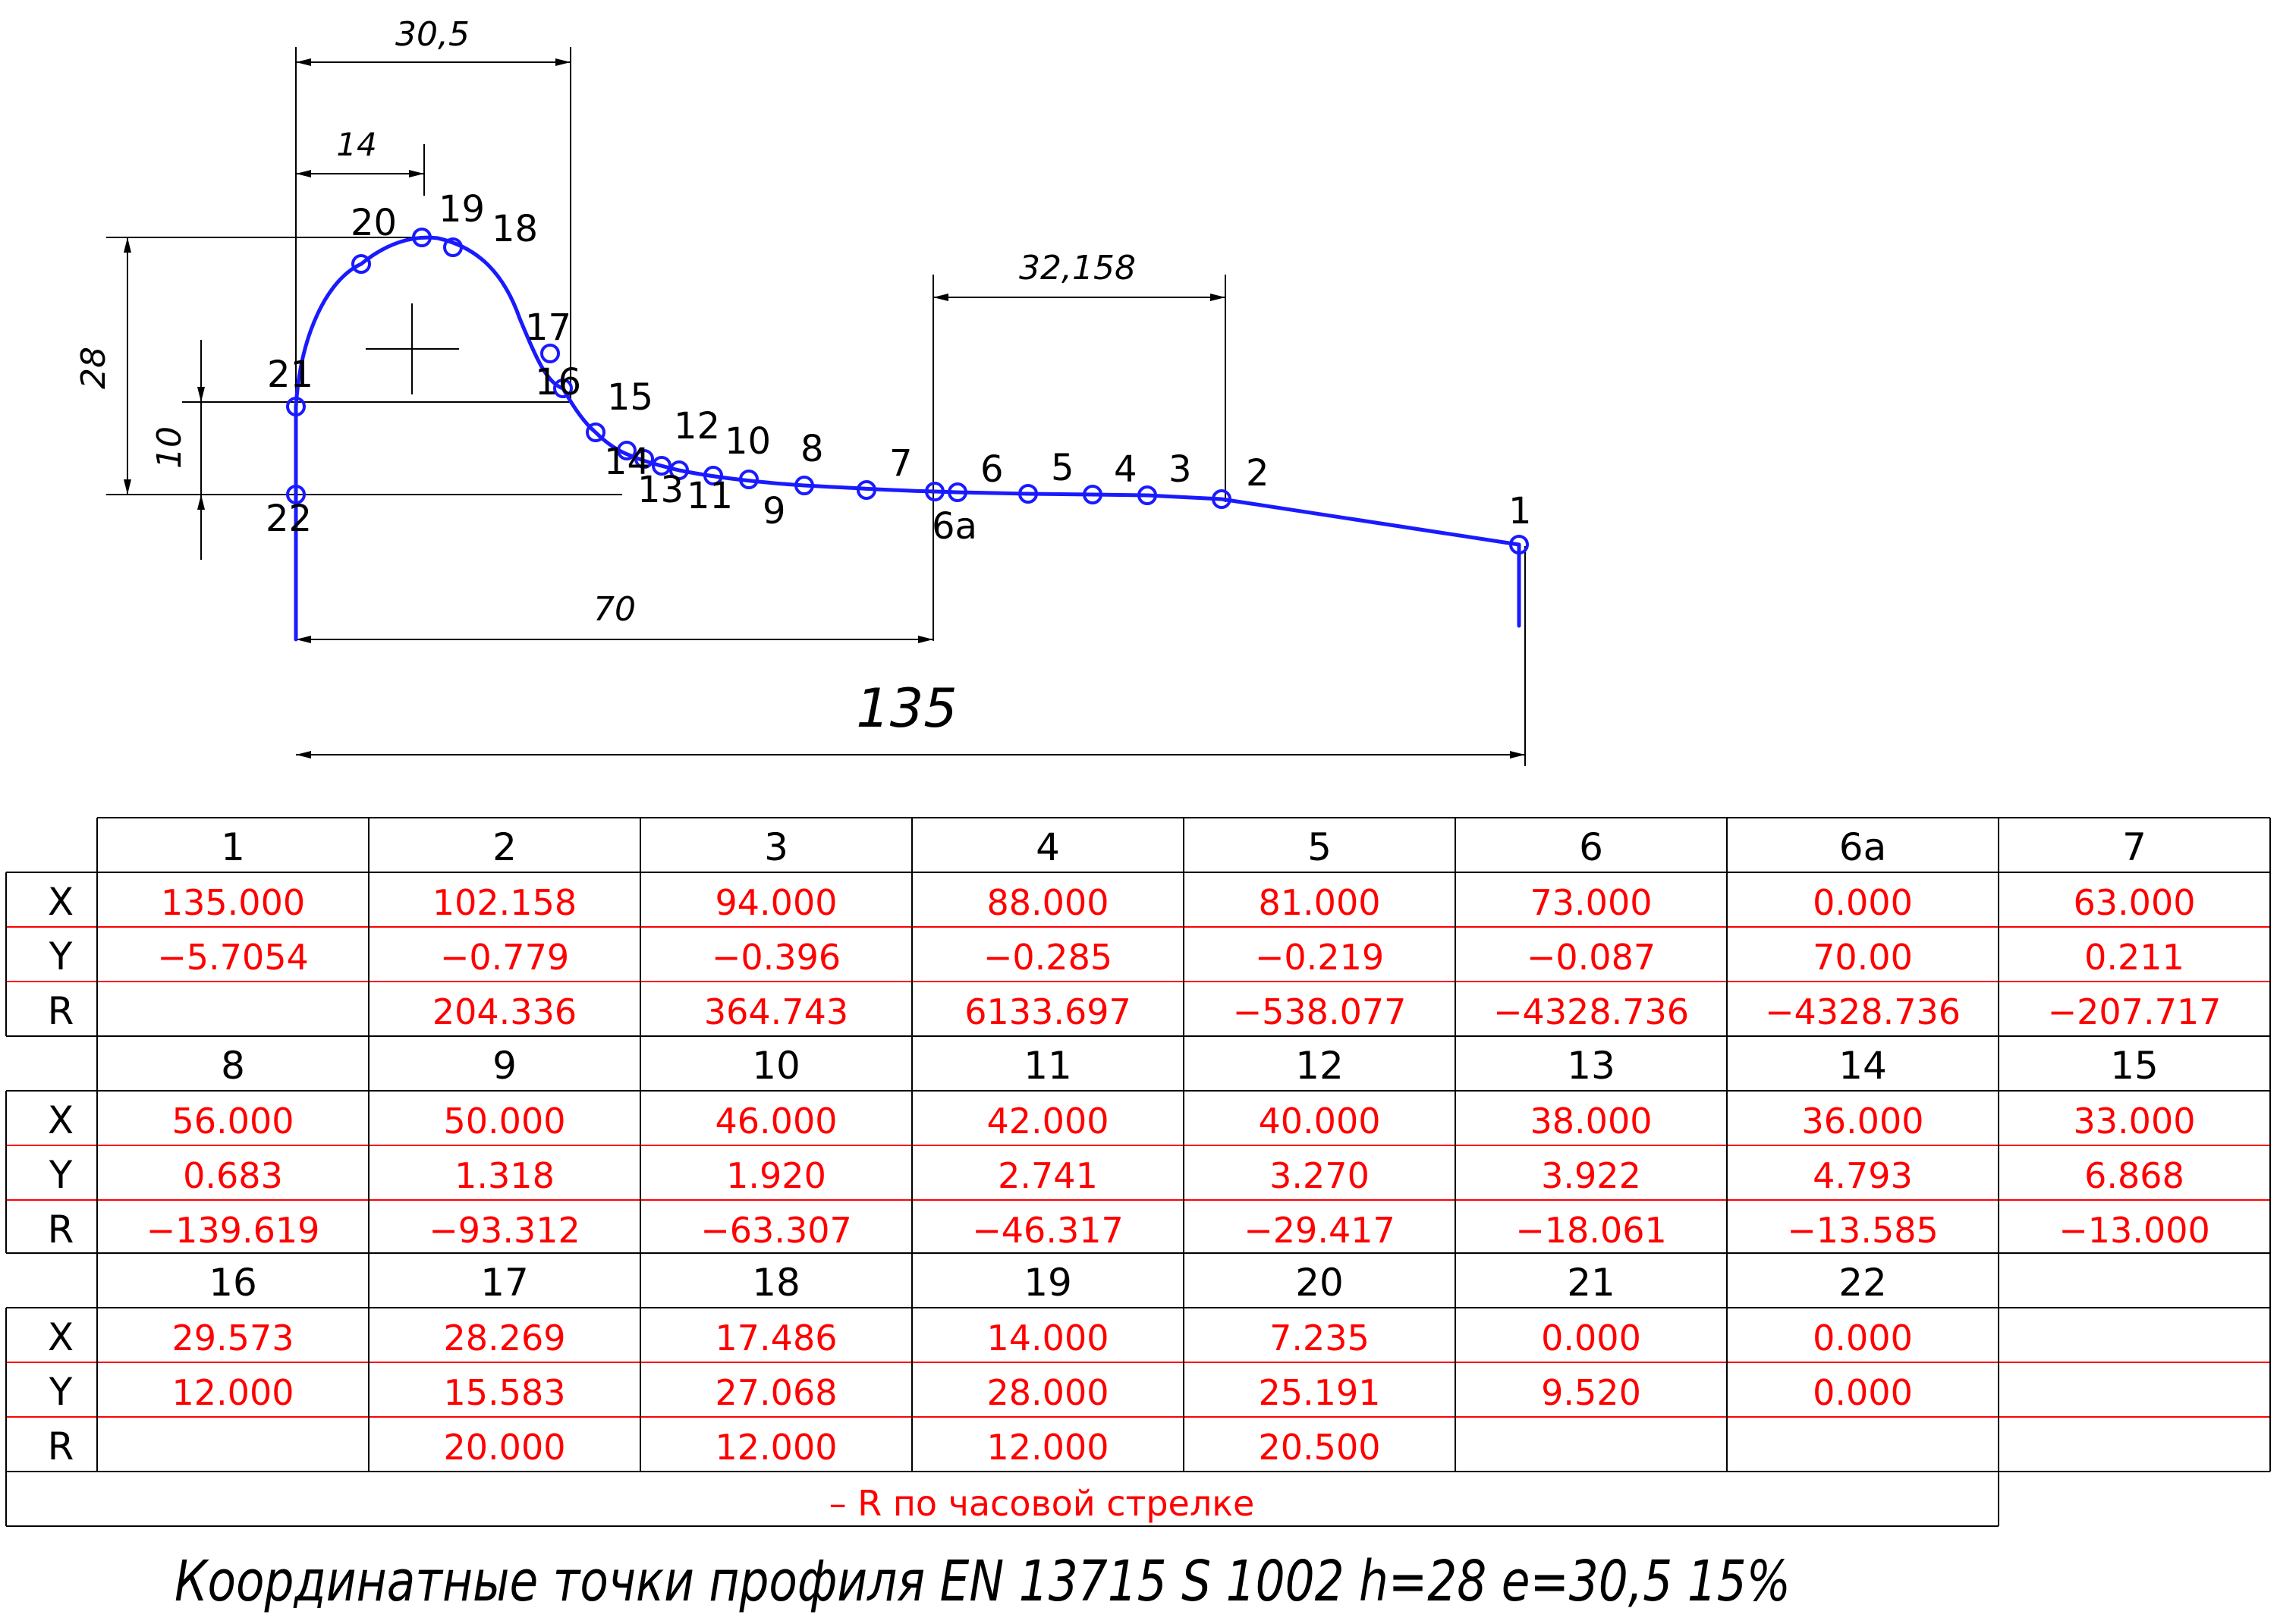 This screenshot has height=1624, width=2277. What do you see at coordinates (1319, 1175) in the screenshot?
I see `point-y-value: 3.270` at bounding box center [1319, 1175].